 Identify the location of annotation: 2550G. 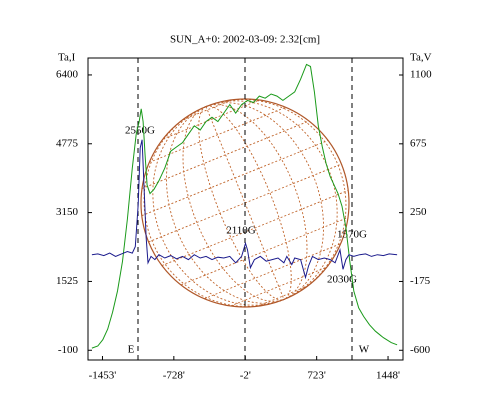
(140, 131).